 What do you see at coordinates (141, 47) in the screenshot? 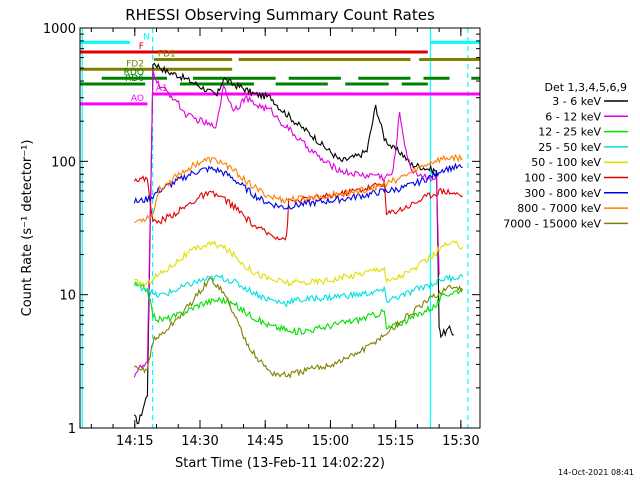
I see `state-bar-label-f: F` at bounding box center [141, 47].